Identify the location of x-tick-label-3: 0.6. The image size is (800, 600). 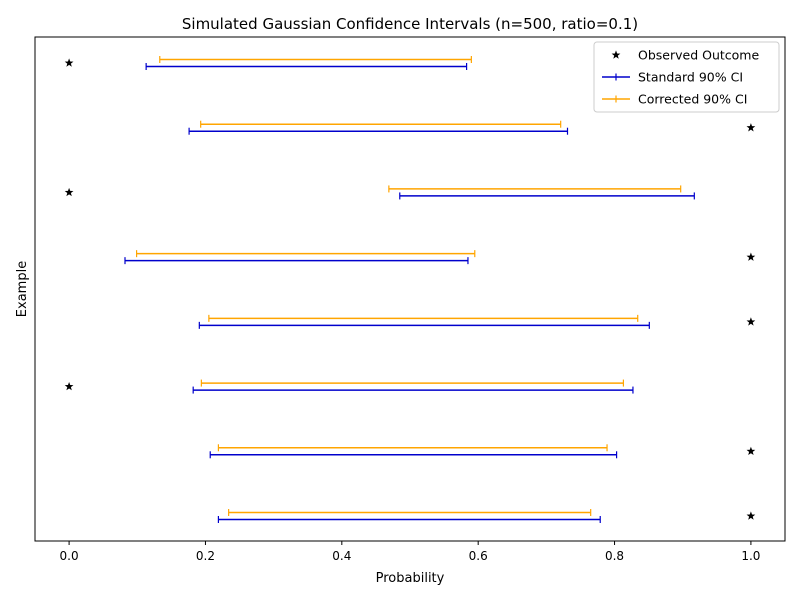
(478, 556).